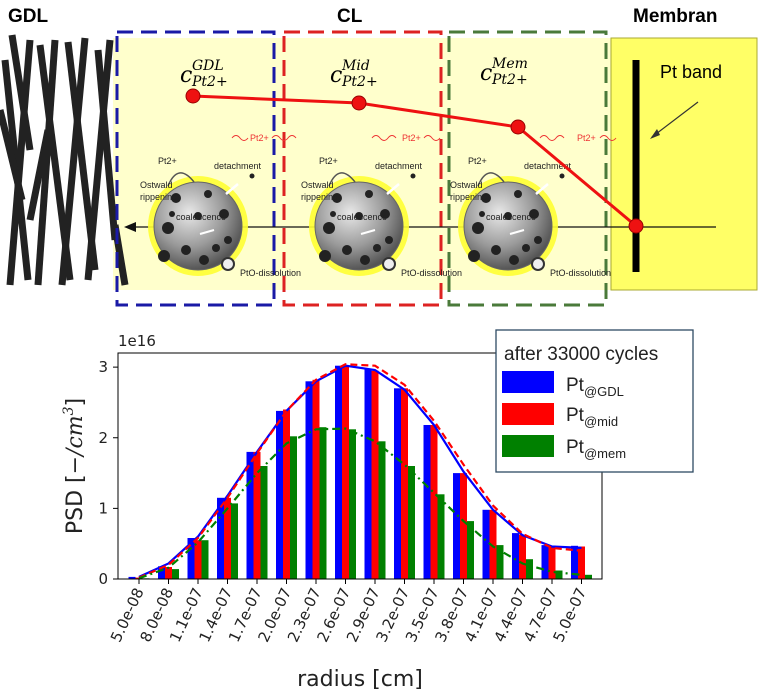 This screenshot has height=696, width=761. Describe the element at coordinates (234, 541) in the screenshot. I see `bar-Pt@mem-3` at that location.